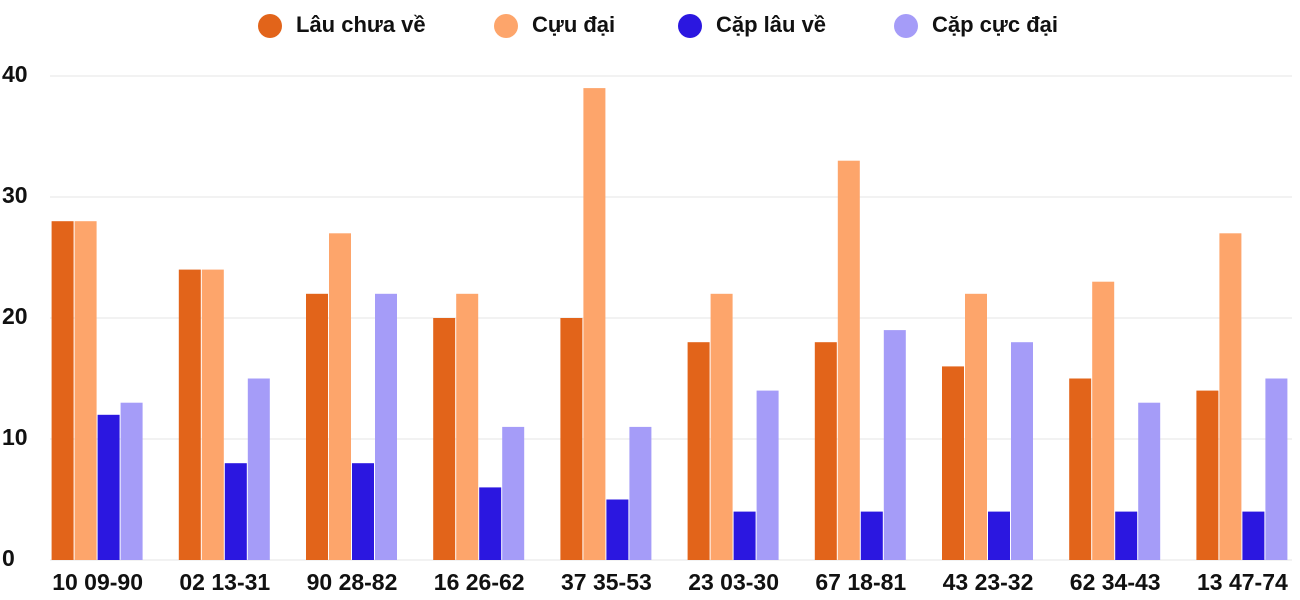 This screenshot has height=600, width=1300. Describe the element at coordinates (988, 582) in the screenshot. I see `x-tick-label: 43 23-32` at that location.